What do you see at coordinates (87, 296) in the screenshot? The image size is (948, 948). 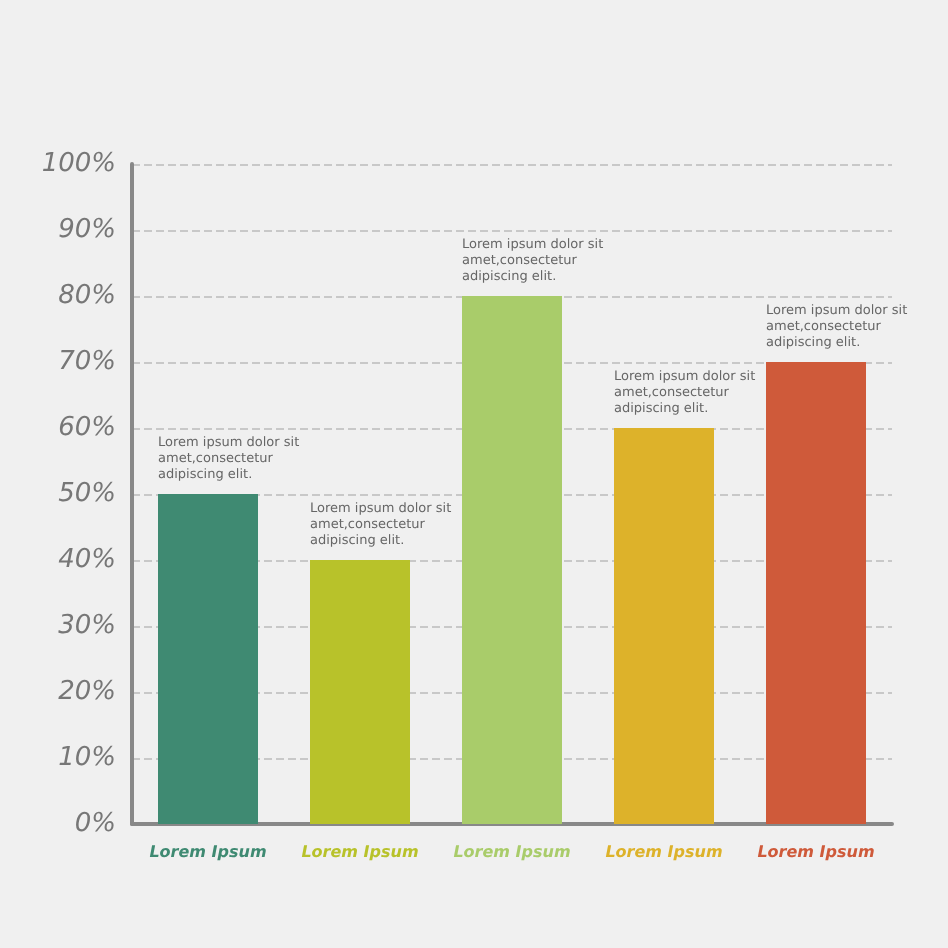 I see `y-tick-label: 80%` at bounding box center [87, 296].